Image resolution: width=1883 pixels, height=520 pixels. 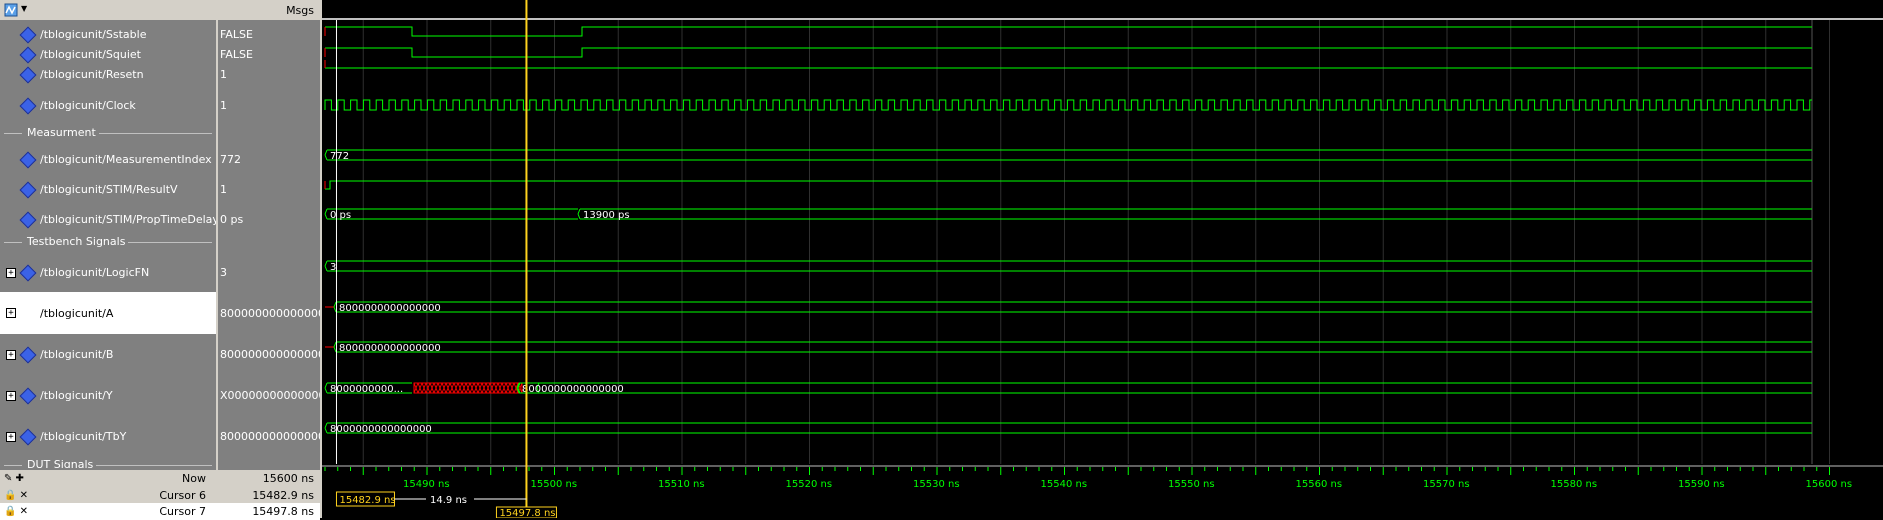 I want to click on signal-row-tby: + /tblogicunit/TbY, so click(x=108, y=436).